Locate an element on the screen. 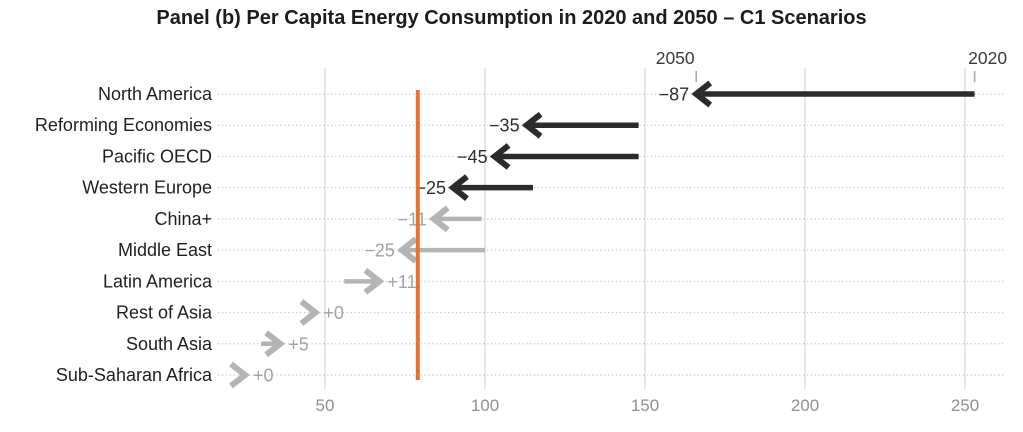 Image resolution: width=1023 pixels, height=432 pixels. arrow-head-china is located at coordinates (439, 219).